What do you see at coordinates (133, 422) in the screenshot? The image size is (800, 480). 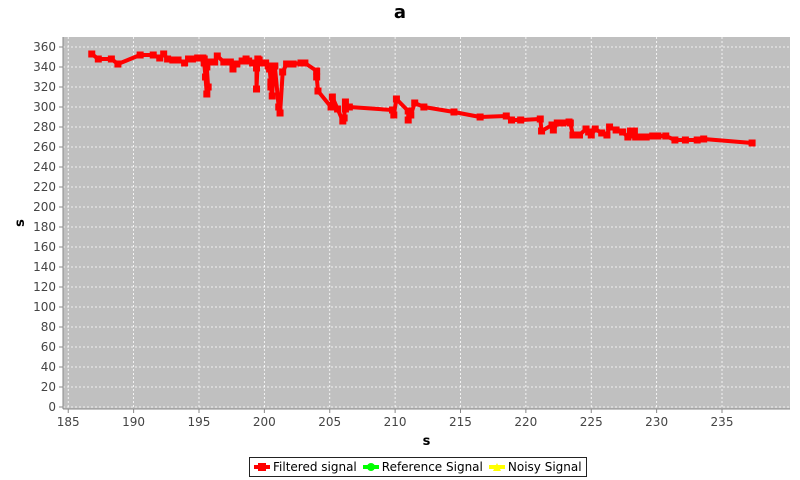 I see `x-tick-label: 190` at bounding box center [133, 422].